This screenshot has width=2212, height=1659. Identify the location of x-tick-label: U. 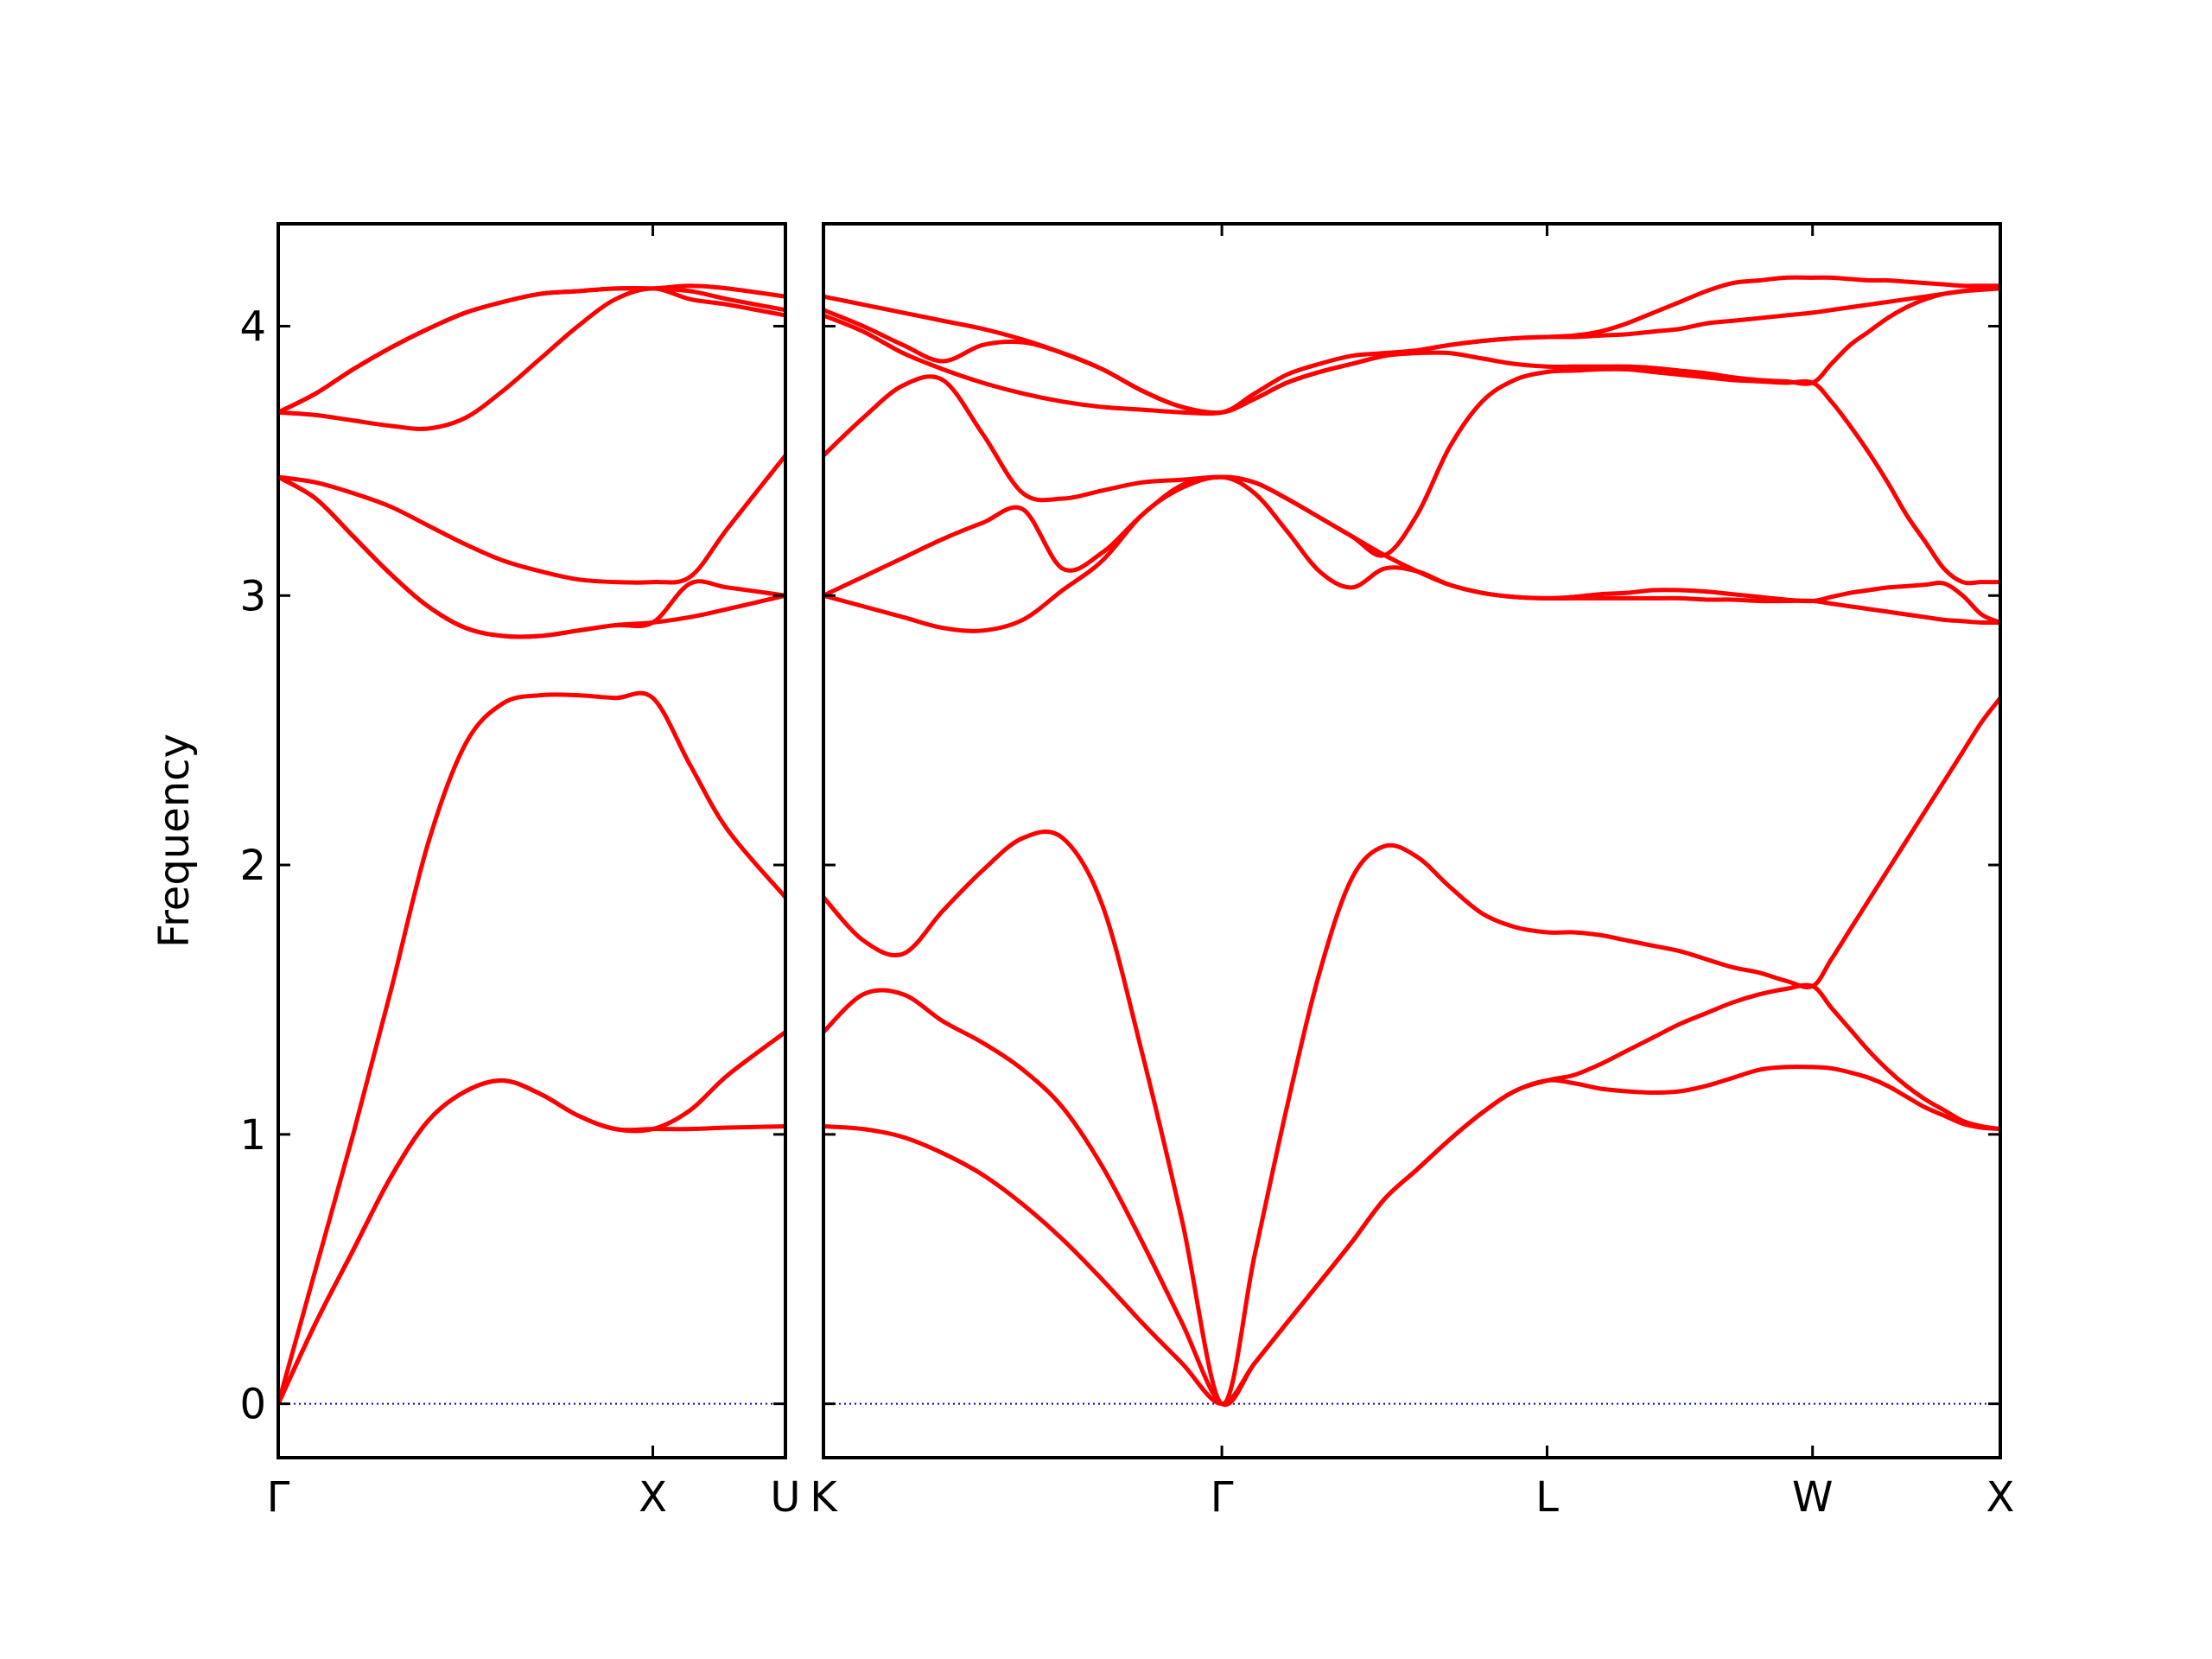
(785, 1497).